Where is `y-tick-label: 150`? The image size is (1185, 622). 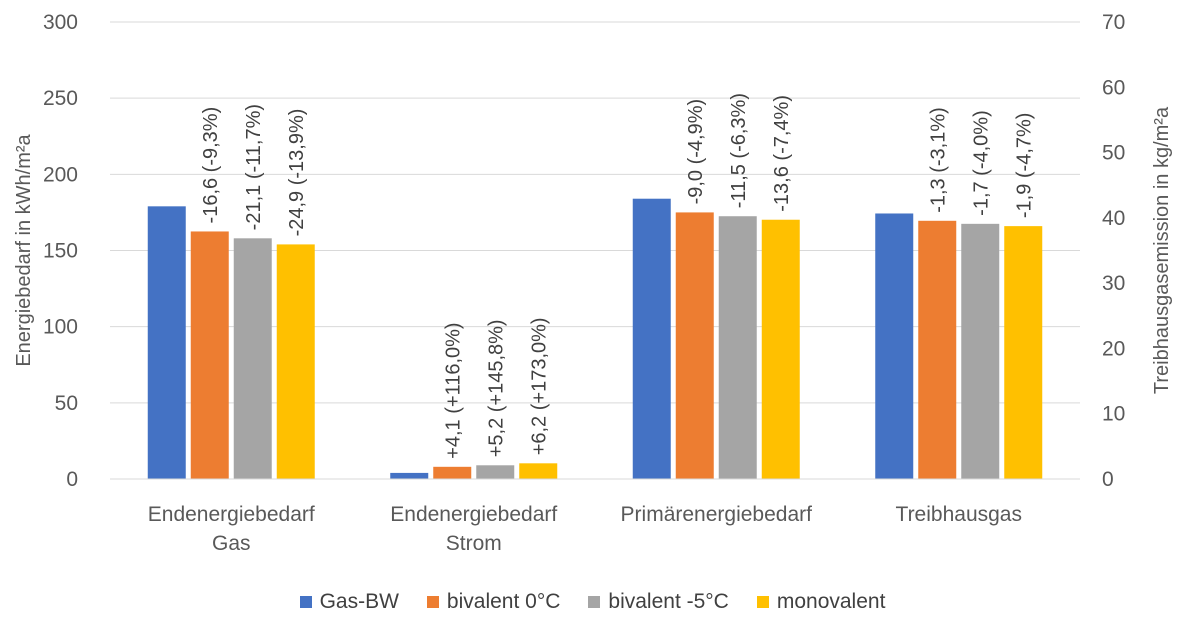 y-tick-label: 150 is located at coordinates (60, 251).